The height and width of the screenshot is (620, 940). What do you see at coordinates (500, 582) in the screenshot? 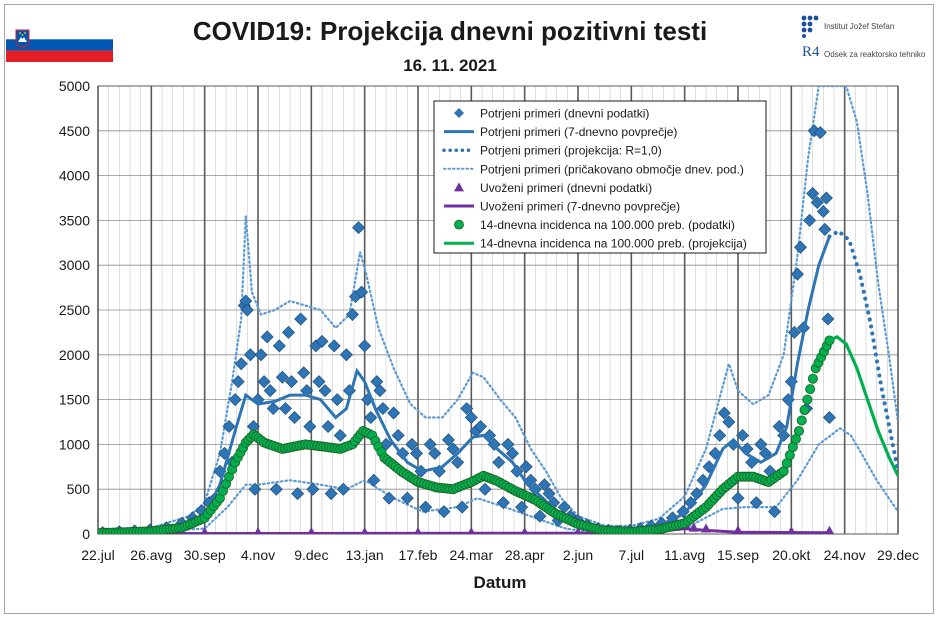
I see `x-axis-title: Datum` at bounding box center [500, 582].